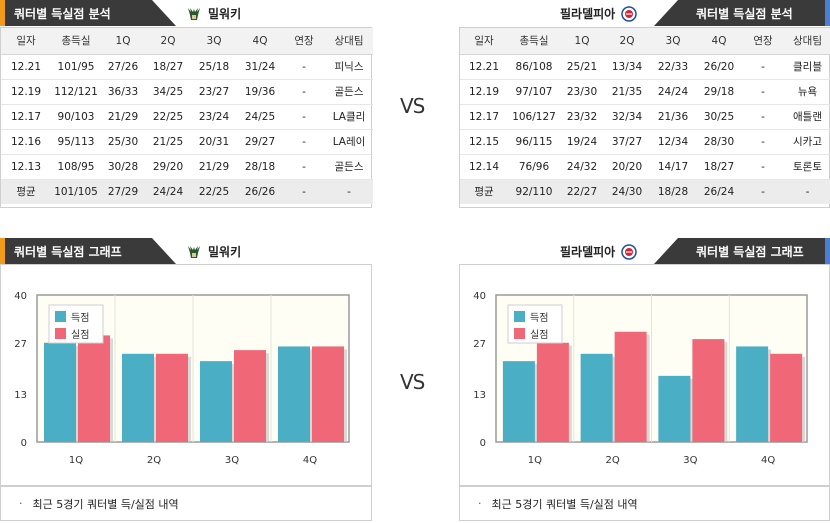  Describe the element at coordinates (214, 117) in the screenshot. I see `table-cell: 23/24` at that location.